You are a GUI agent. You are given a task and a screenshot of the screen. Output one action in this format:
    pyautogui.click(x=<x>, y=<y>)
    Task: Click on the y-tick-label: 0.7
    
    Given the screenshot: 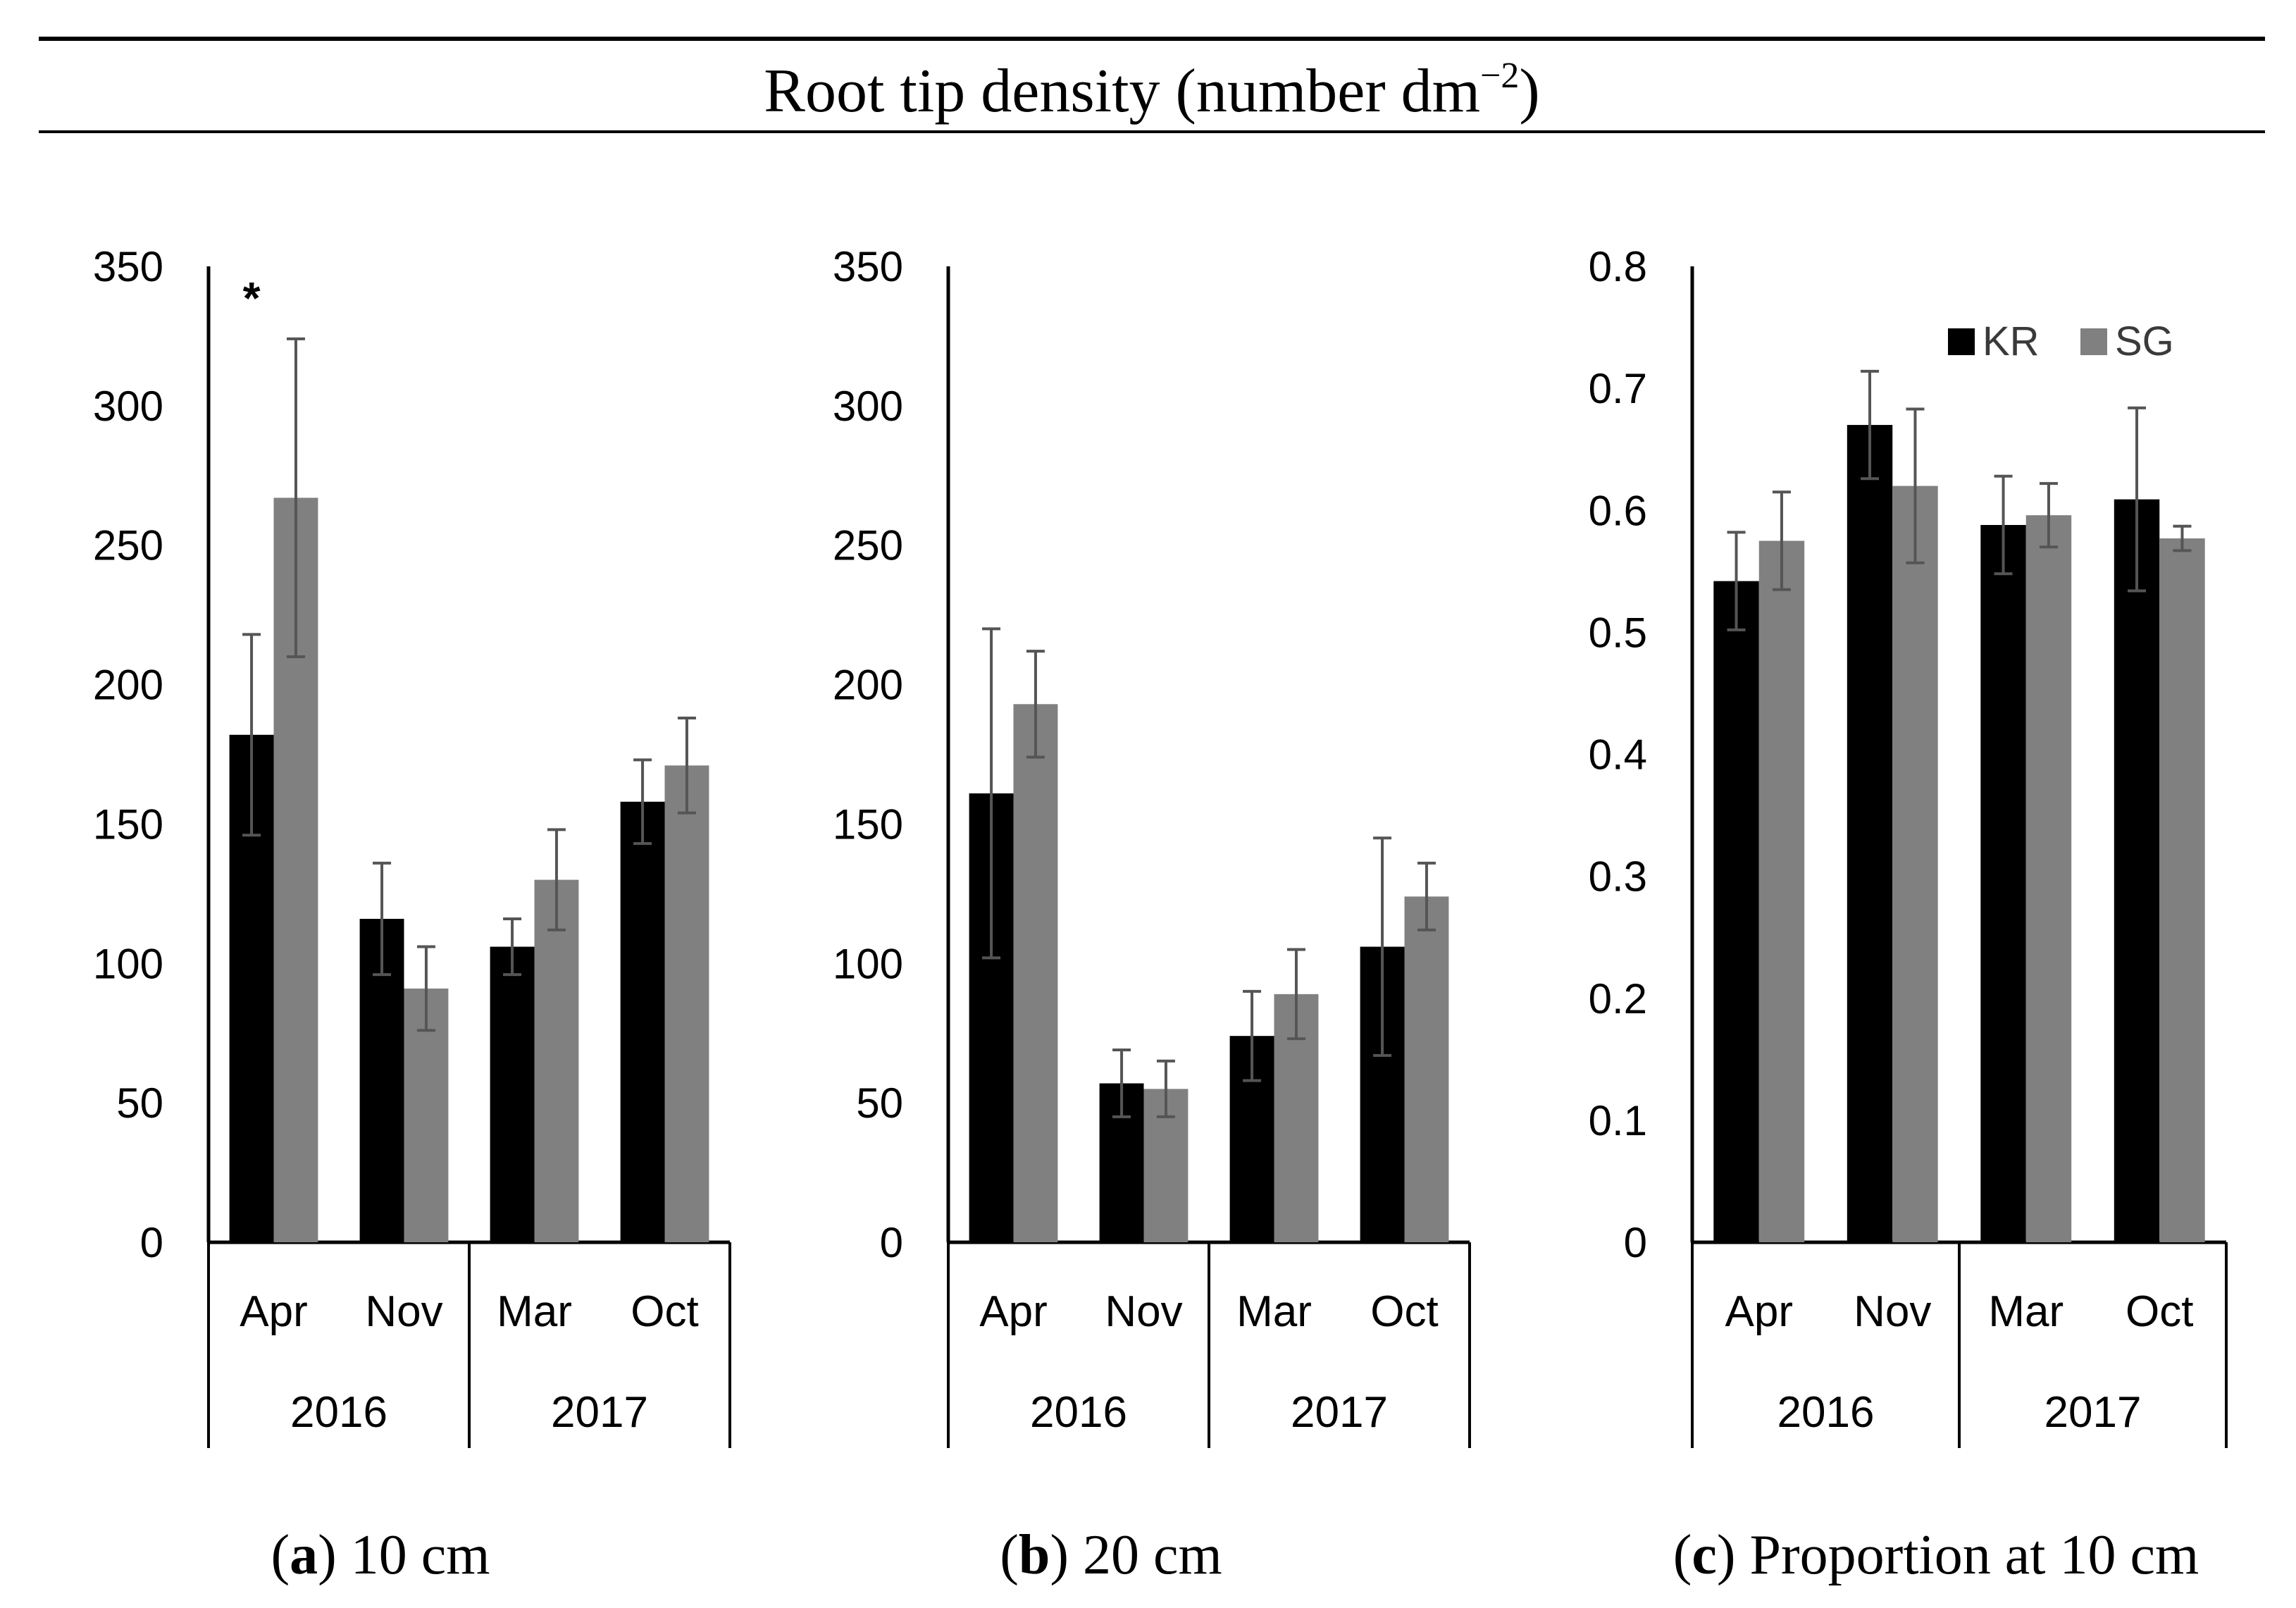 What is the action you would take?
    pyautogui.click(x=1618, y=388)
    